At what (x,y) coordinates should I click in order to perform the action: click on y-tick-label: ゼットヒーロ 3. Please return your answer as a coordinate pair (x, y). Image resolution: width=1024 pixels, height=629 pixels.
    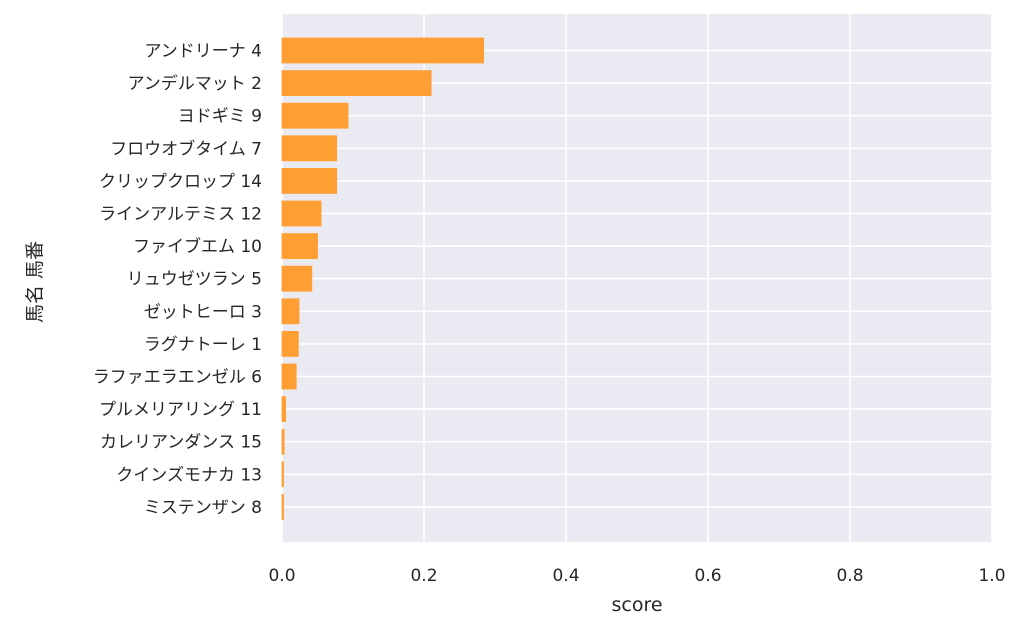
    Looking at the image, I should click on (203, 312).